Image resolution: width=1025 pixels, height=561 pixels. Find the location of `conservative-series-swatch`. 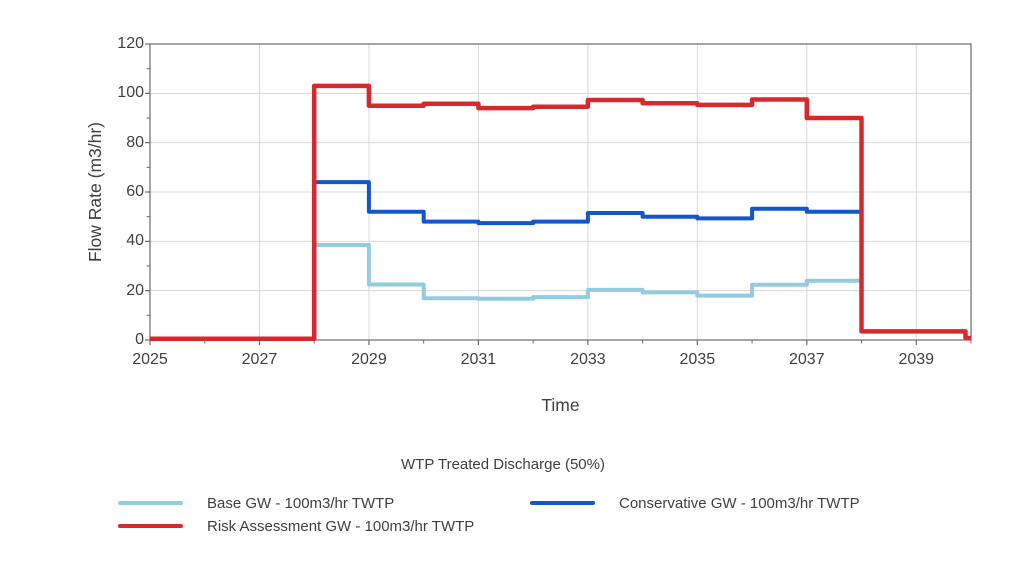

conservative-series-swatch is located at coordinates (562, 503).